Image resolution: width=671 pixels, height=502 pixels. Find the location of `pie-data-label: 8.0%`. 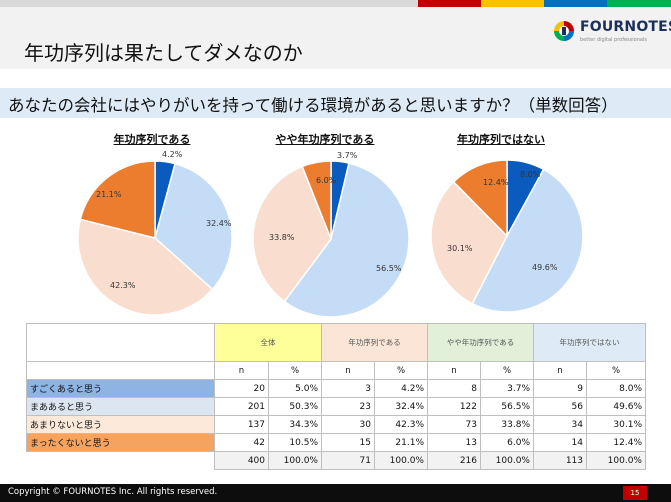

pie-data-label: 8.0% is located at coordinates (530, 174).